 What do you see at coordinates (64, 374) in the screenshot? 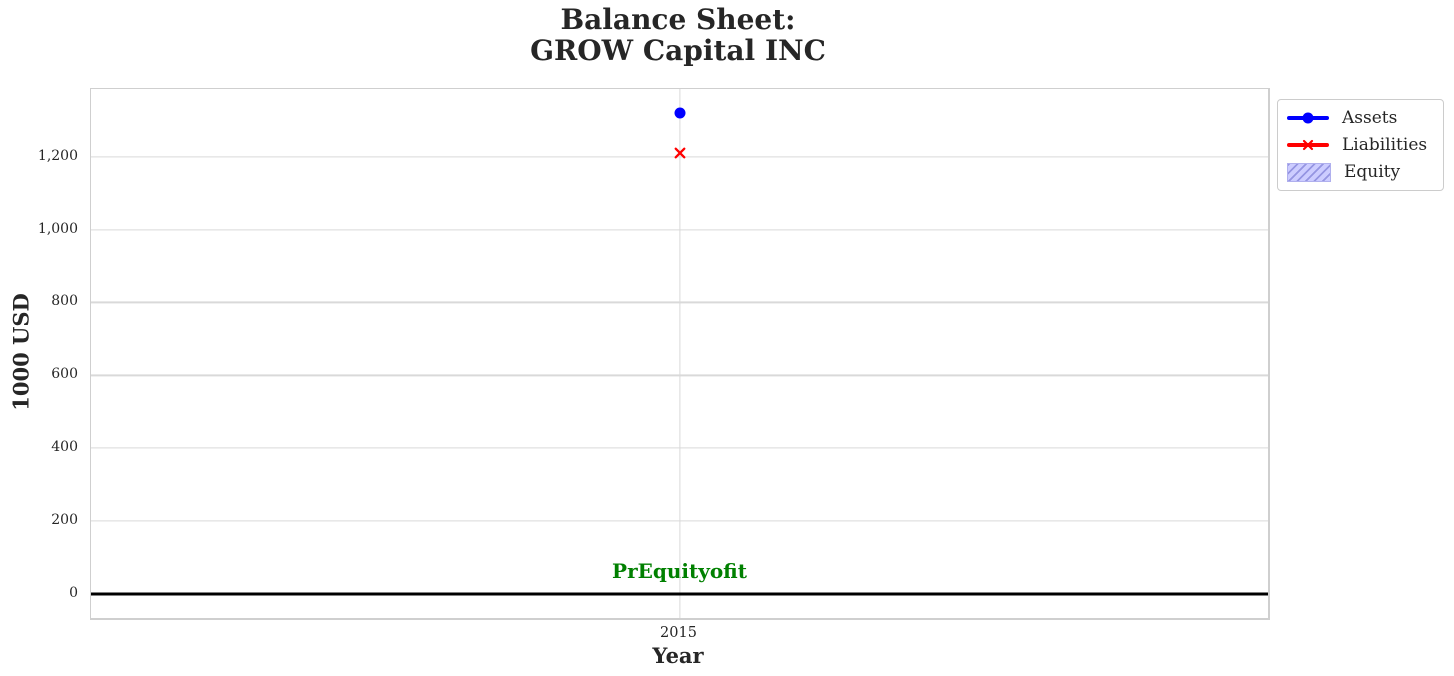
I see `y-tick-label: 600` at bounding box center [64, 374].